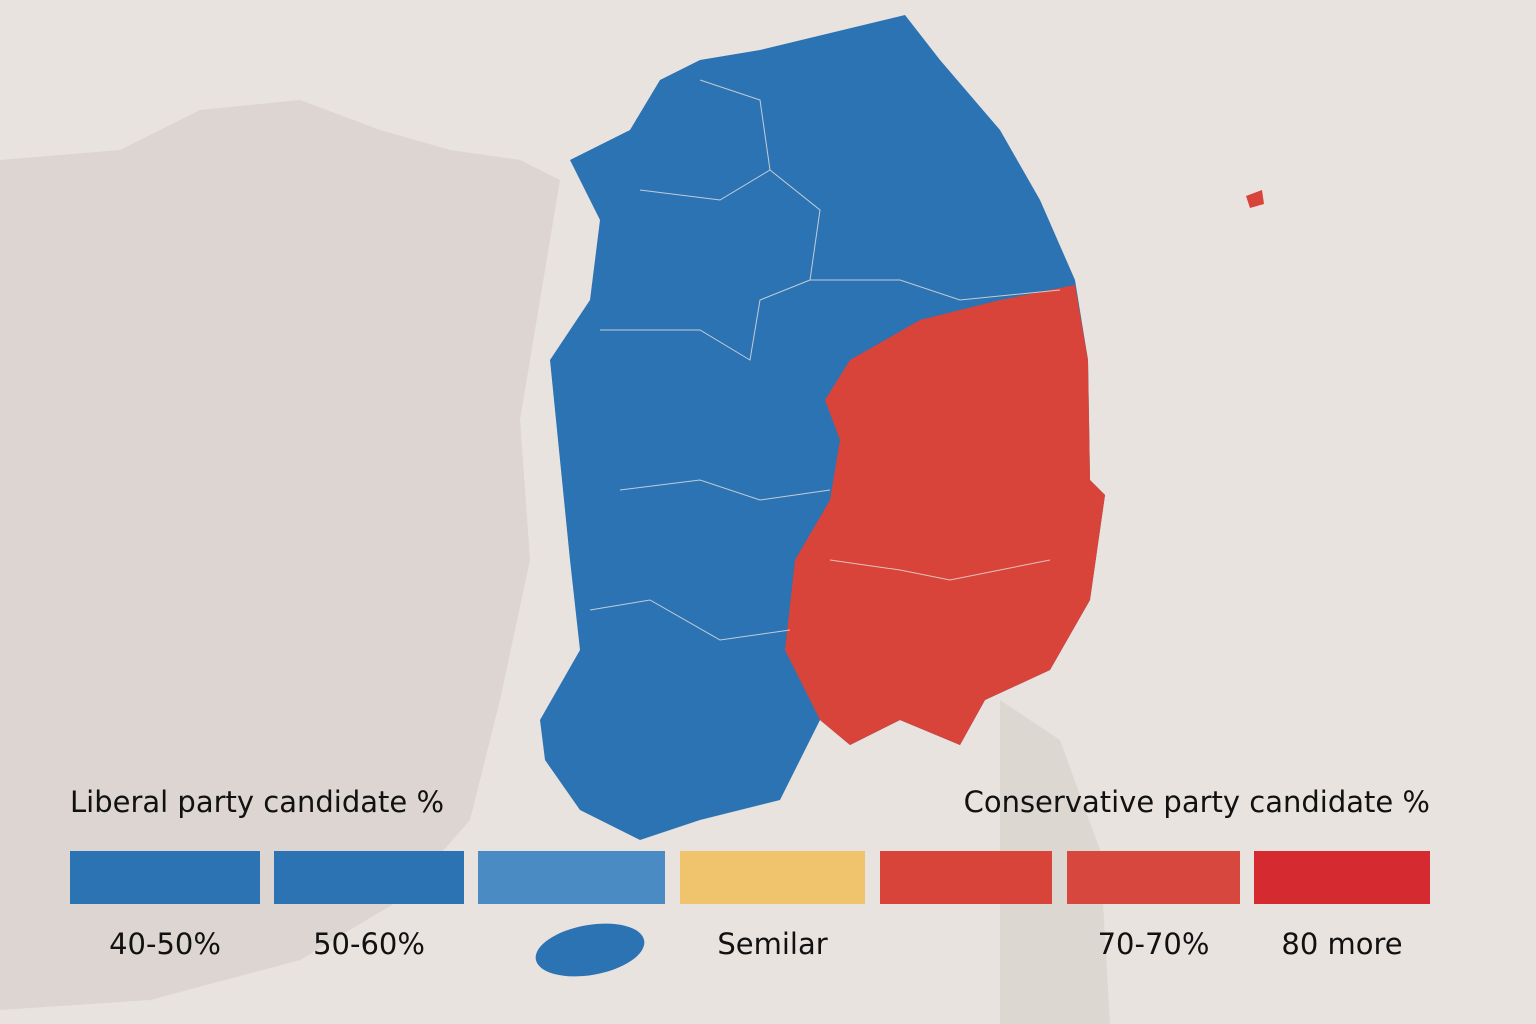 The image size is (1536, 1024). Describe the element at coordinates (1341, 944) in the screenshot. I see `legend-label: 80 more` at that location.